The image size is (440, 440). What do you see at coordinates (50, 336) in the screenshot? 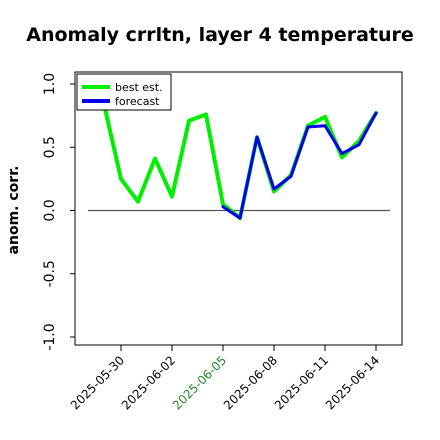
I see `y-tick-label: -1.0` at bounding box center [50, 336].